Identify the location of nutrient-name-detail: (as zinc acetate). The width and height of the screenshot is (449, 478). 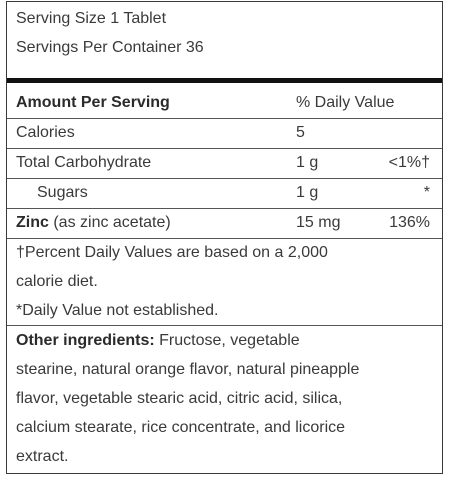
(109, 222).